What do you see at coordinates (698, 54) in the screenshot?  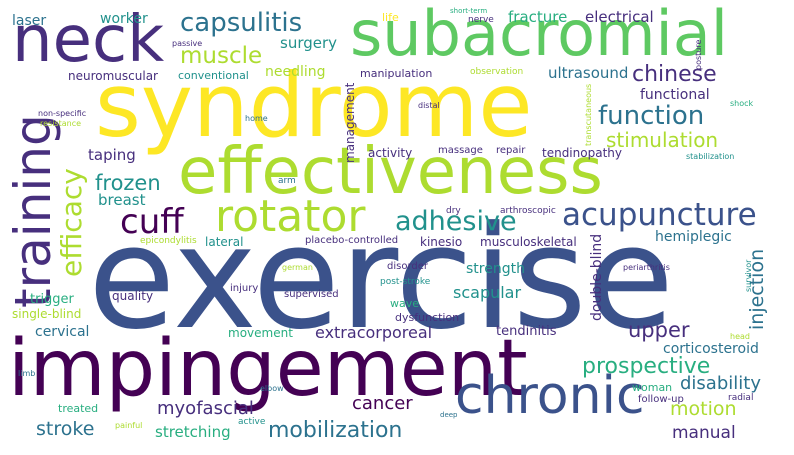 I see `word-posture: posture` at bounding box center [698, 54].